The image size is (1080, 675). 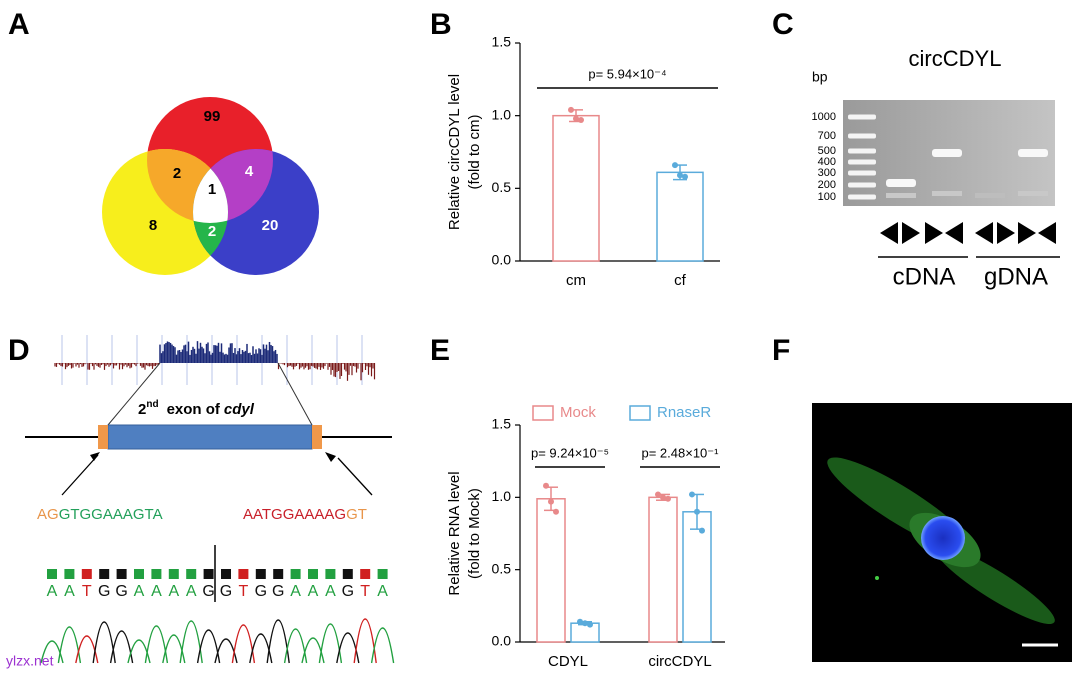 I want to click on lane-label: gDNA, so click(x=1016, y=276).